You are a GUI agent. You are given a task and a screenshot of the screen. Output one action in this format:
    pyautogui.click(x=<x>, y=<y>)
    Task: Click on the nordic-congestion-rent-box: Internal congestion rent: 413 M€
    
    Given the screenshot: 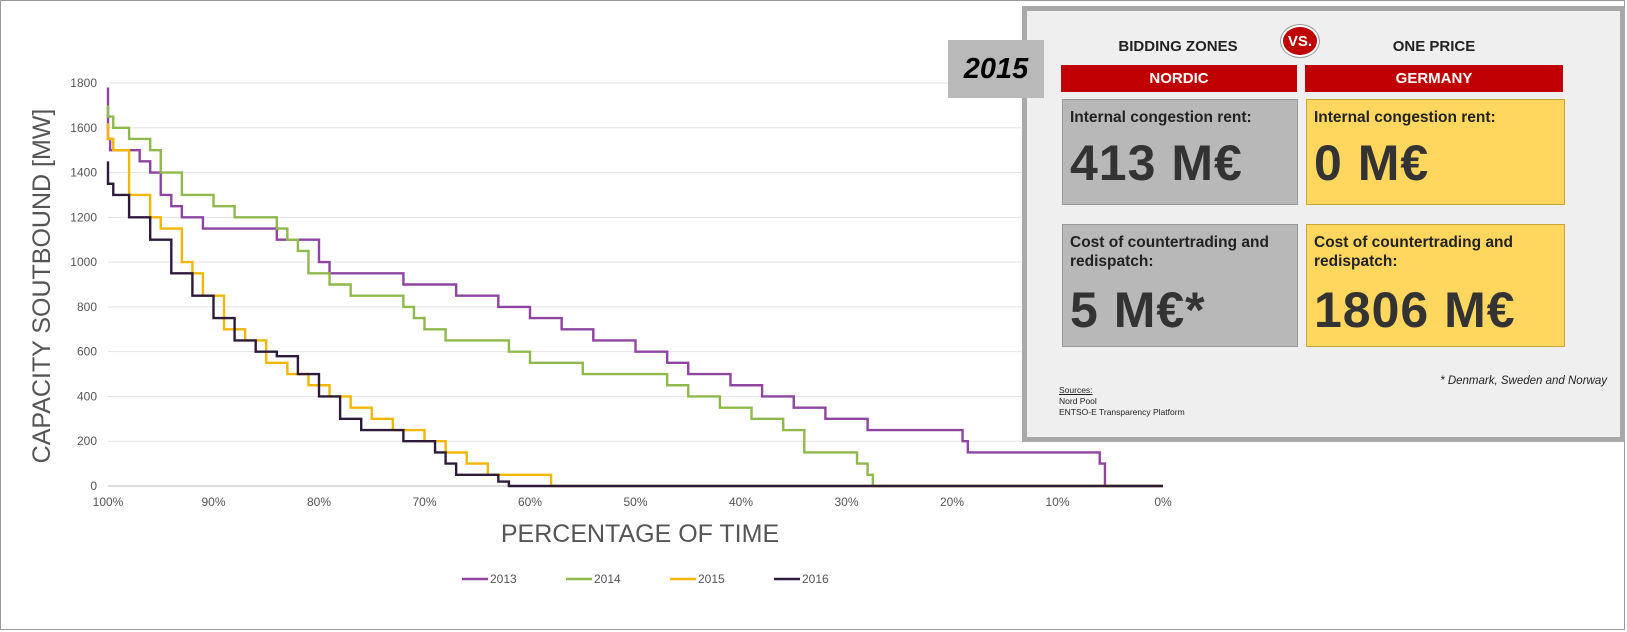 What is the action you would take?
    pyautogui.click(x=1180, y=152)
    